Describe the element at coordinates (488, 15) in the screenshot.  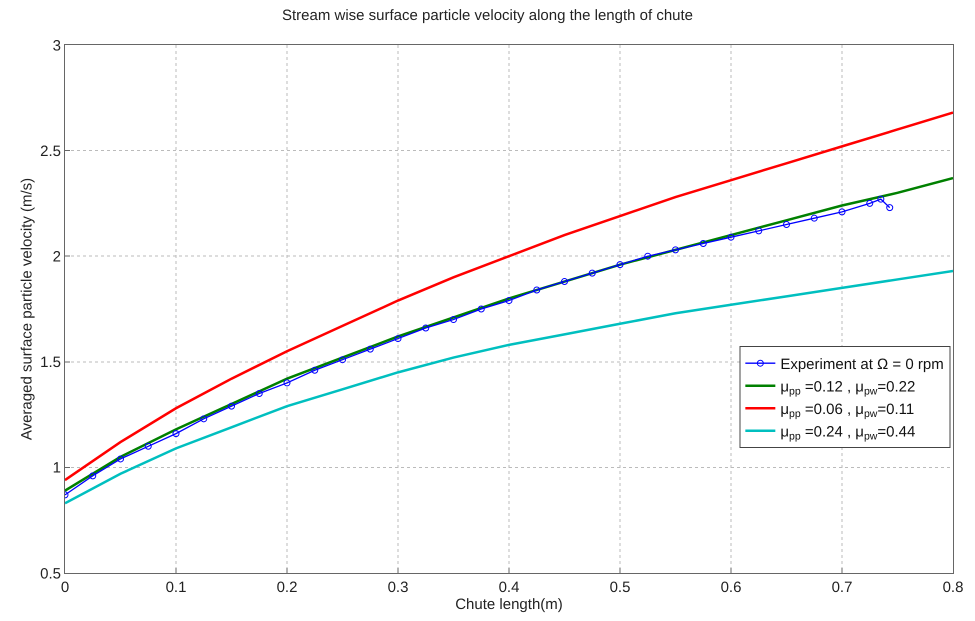
I see `chart-title: Stream wise surface particle velocity along the length of chute` at that location.